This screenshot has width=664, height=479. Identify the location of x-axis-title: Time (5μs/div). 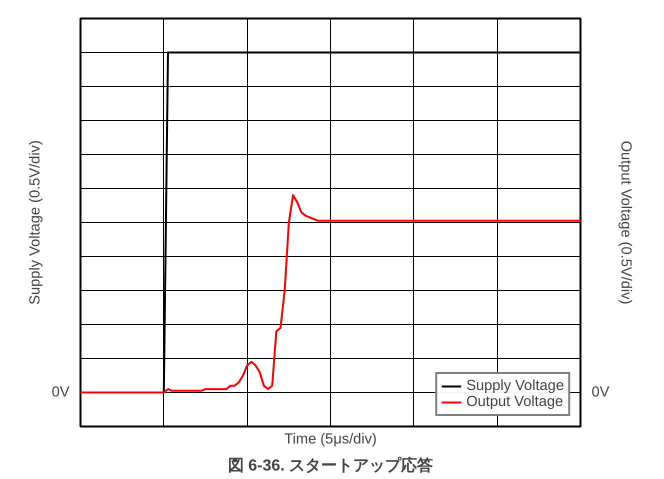
(330, 440).